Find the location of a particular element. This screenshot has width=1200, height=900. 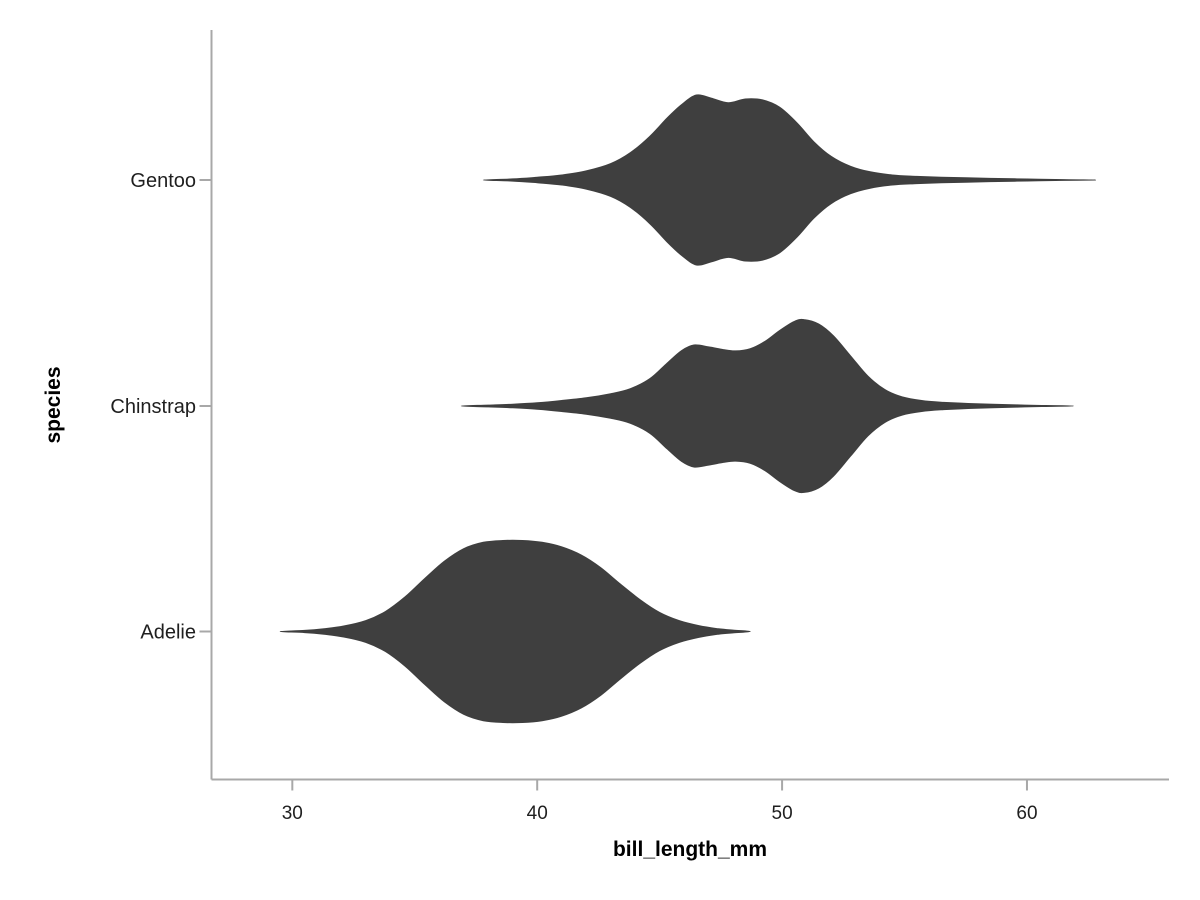

y-axis-title: species is located at coordinates (53, 405).